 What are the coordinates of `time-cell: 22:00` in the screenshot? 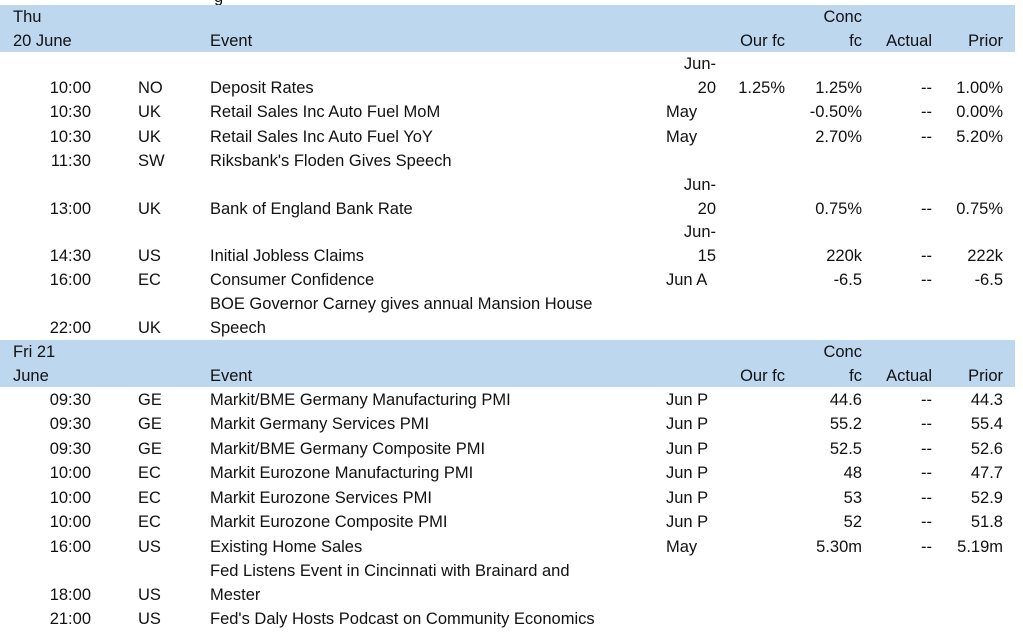 It's located at (70, 328).